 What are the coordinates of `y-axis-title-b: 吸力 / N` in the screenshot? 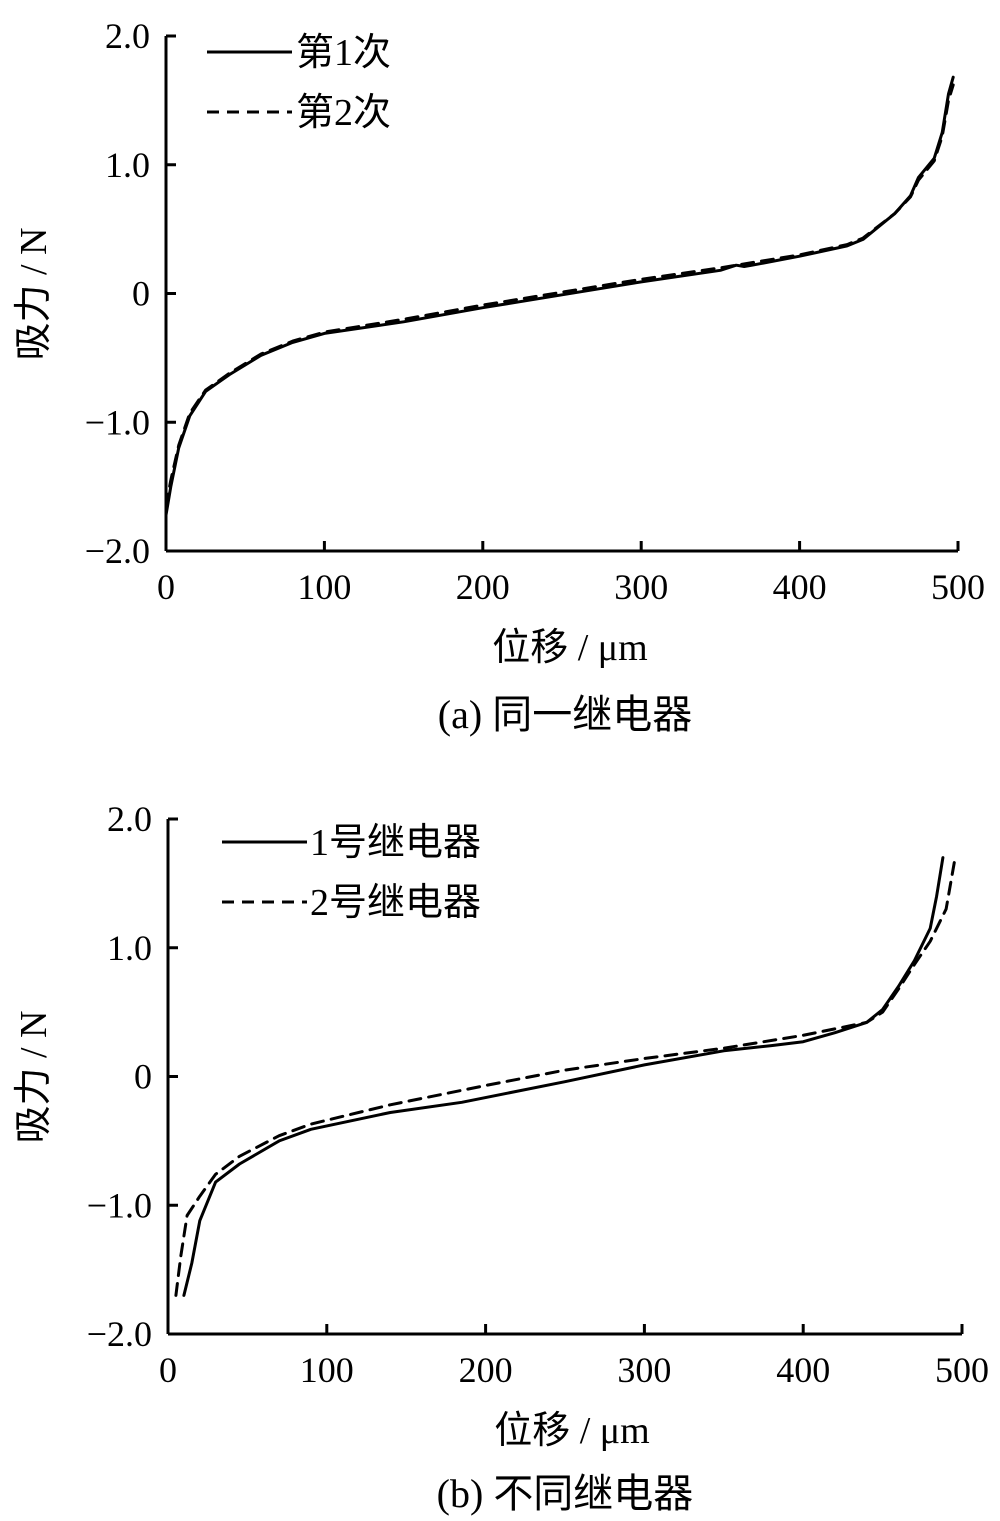 It's located at (34, 1076).